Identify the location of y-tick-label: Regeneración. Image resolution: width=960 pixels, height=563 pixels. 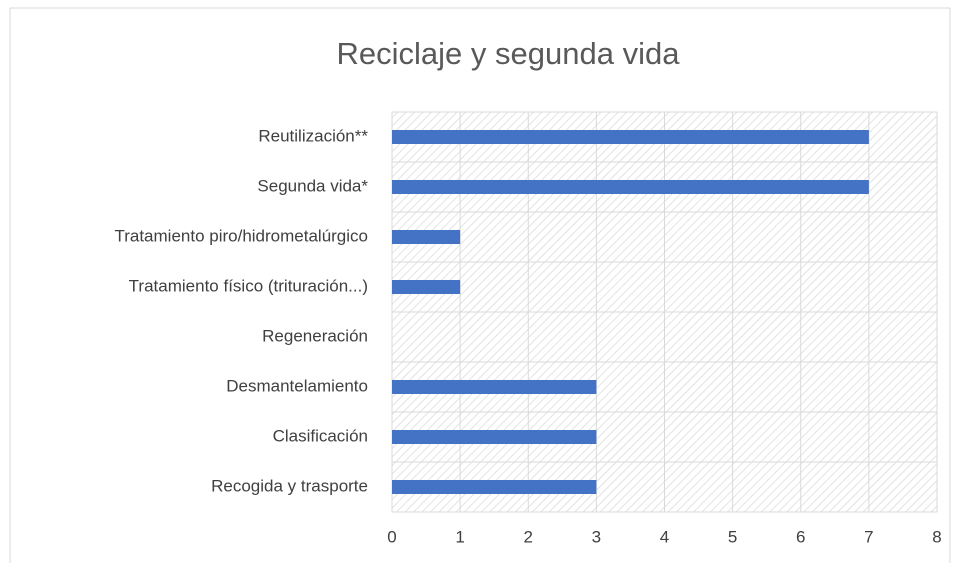
(315, 335).